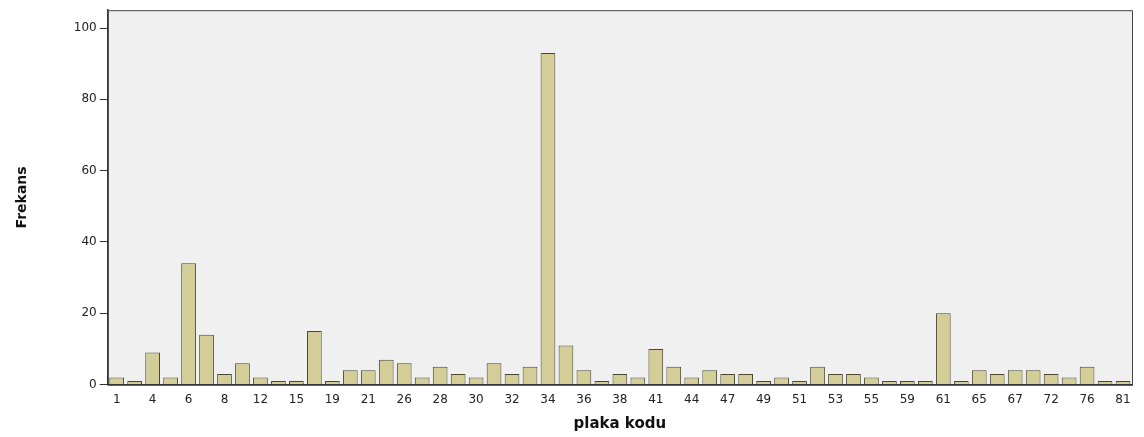 Image resolution: width=1144 pixels, height=437 pixels. Describe the element at coordinates (404, 398) in the screenshot. I see `x-tick-label: 26` at that location.